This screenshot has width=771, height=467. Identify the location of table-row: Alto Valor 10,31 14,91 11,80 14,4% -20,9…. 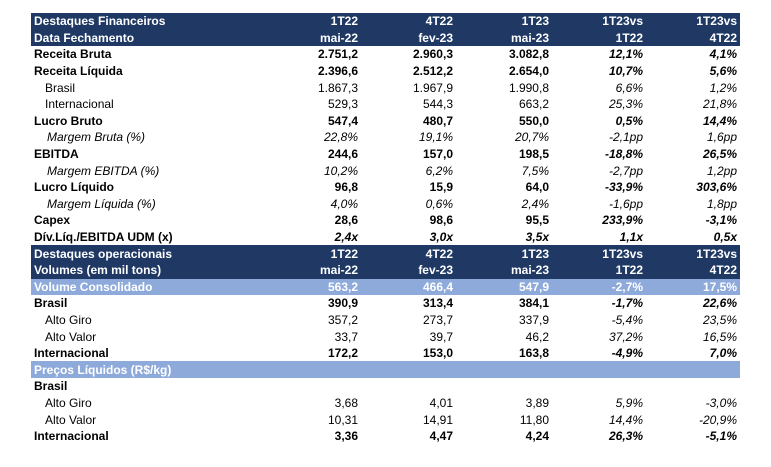
(385, 419).